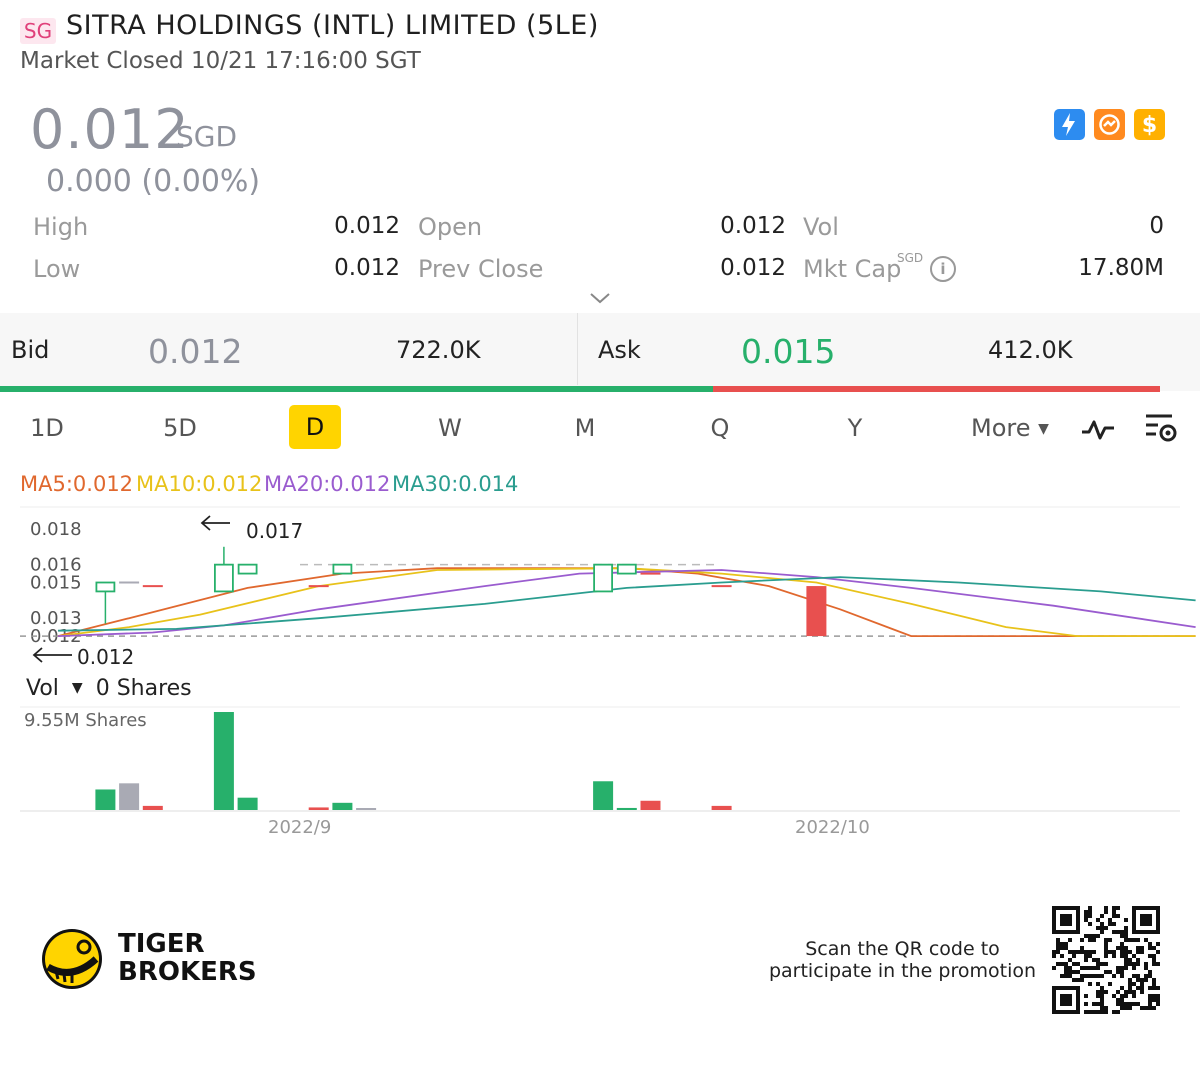 This screenshot has height=1074, width=1200. What do you see at coordinates (356, 389) in the screenshot?
I see `bid-ratio-bar` at bounding box center [356, 389].